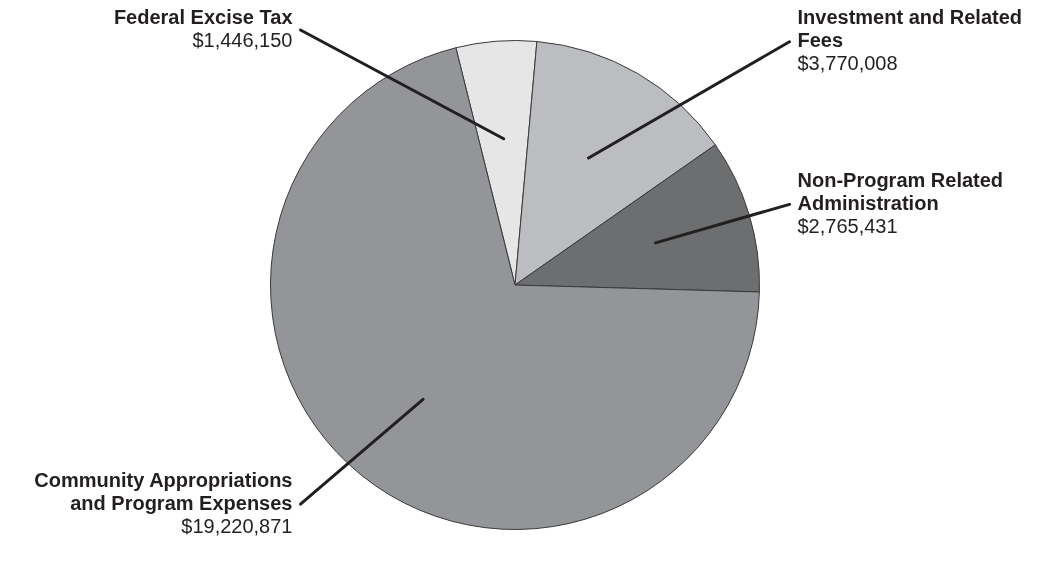  What do you see at coordinates (847, 225) in the screenshot?
I see `data-label: $2,765,431` at bounding box center [847, 225].